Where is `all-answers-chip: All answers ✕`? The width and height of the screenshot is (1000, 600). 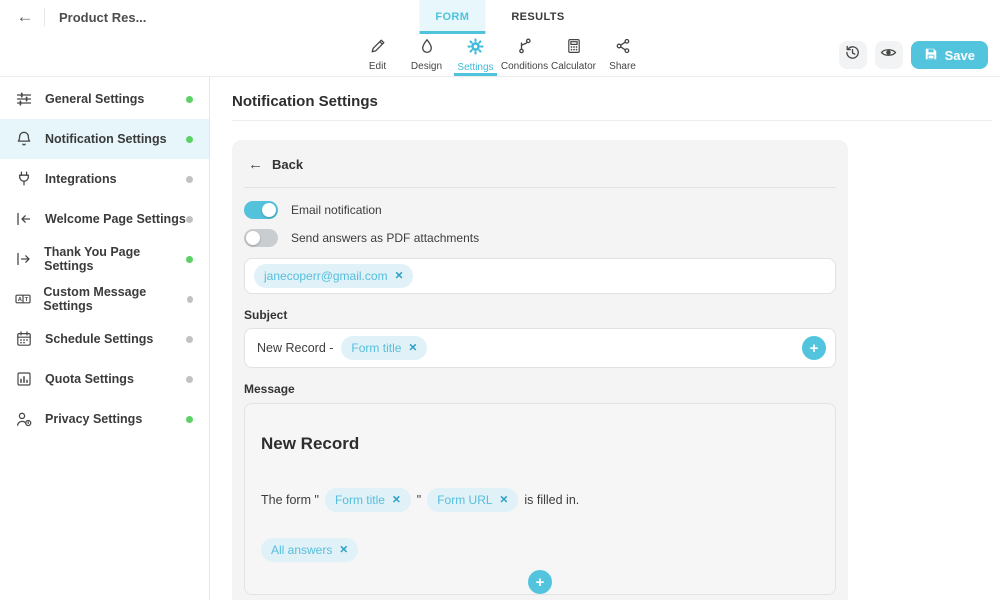 all-answers-chip: All answers ✕ is located at coordinates (310, 550).